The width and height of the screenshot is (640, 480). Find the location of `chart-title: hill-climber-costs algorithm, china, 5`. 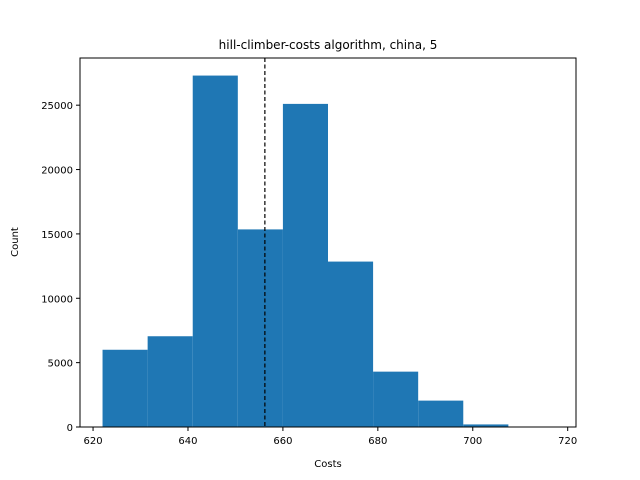

chart-title: hill-climber-costs algorithm, china, 5 is located at coordinates (328, 45).